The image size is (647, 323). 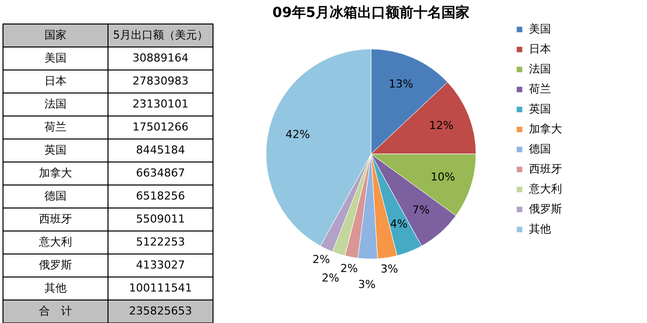 I want to click on category-label: 日本, so click(x=55, y=81).